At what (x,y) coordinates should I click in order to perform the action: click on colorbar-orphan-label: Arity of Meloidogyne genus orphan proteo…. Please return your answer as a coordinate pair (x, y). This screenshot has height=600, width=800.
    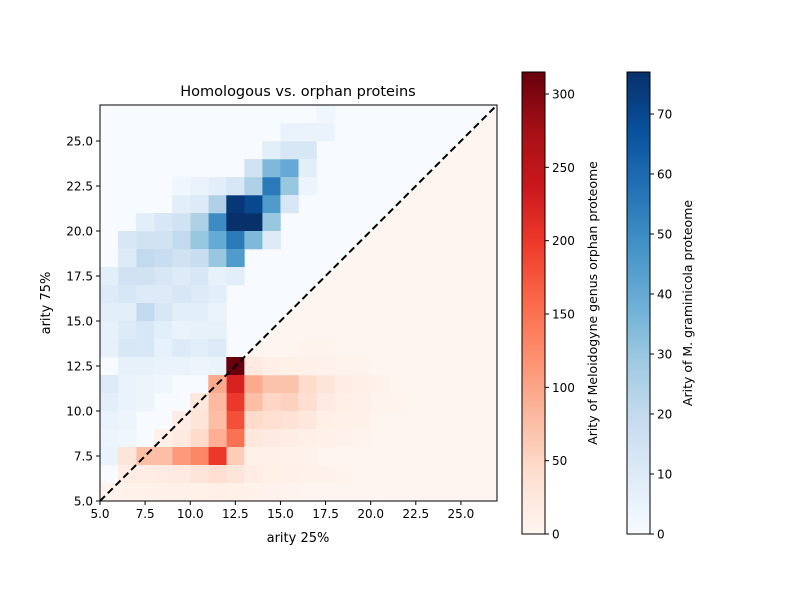
    Looking at the image, I should click on (592, 303).